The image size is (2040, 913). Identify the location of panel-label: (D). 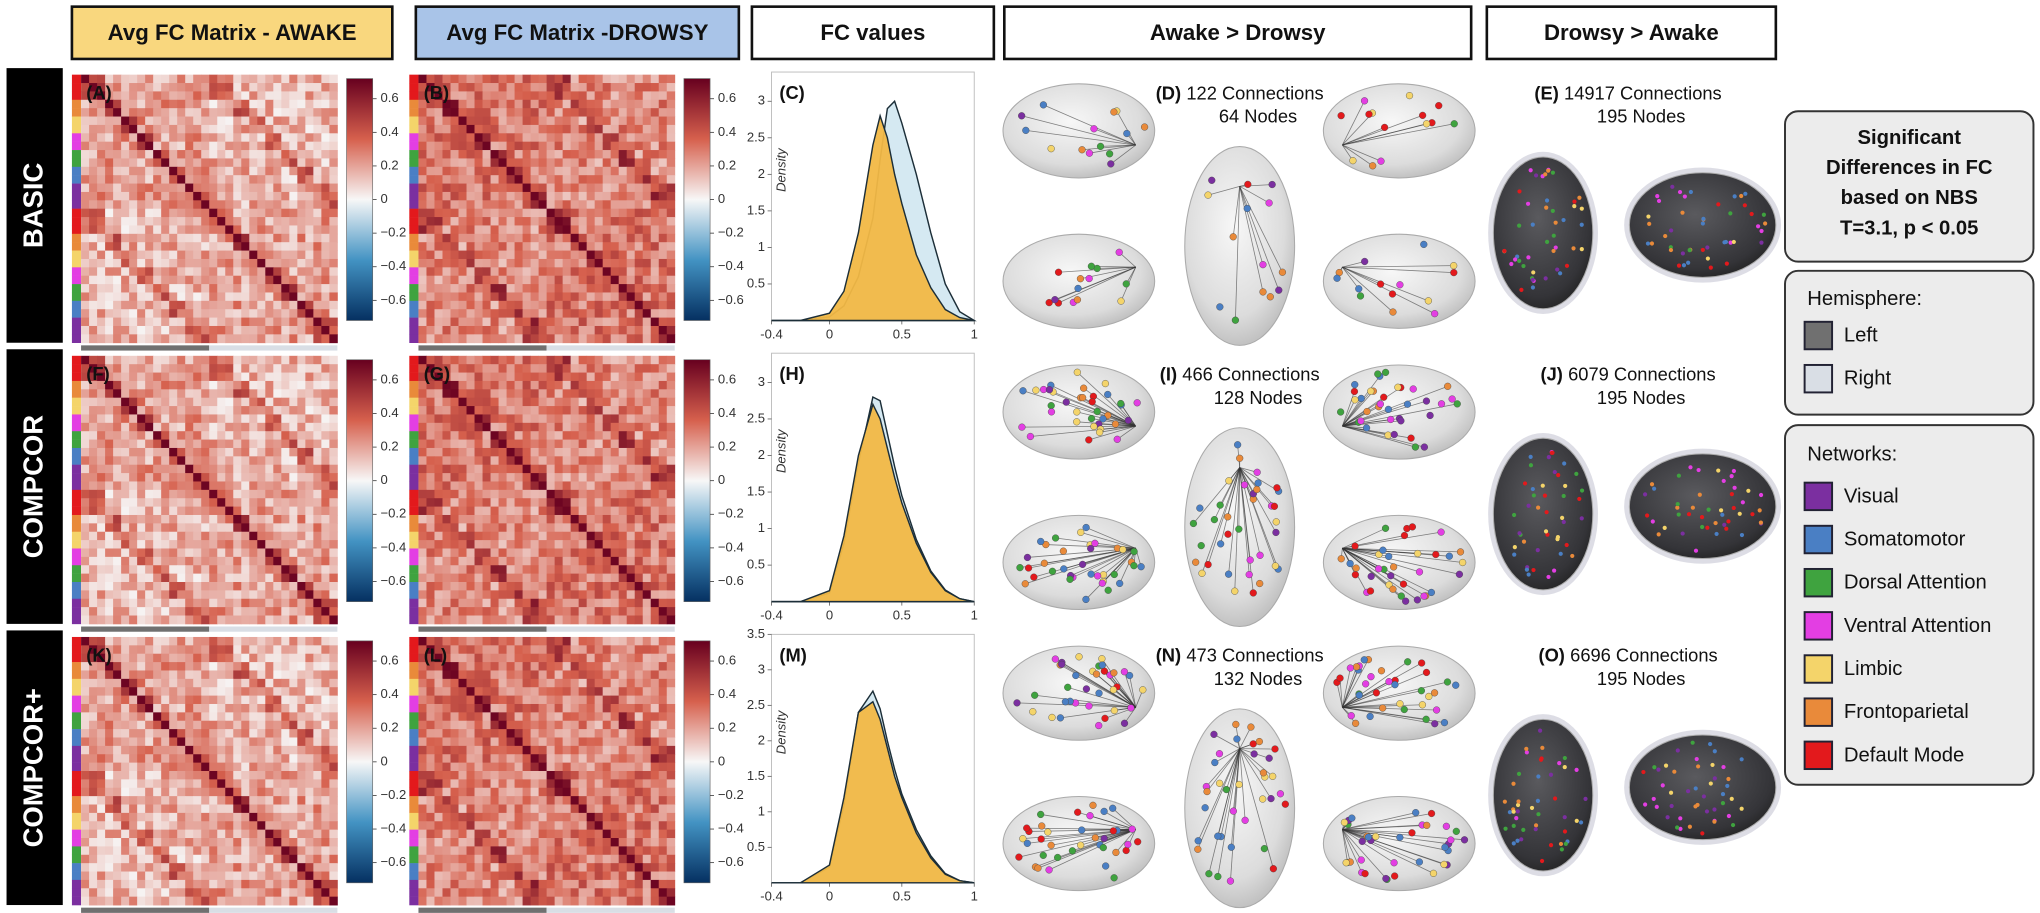
(1168, 92).